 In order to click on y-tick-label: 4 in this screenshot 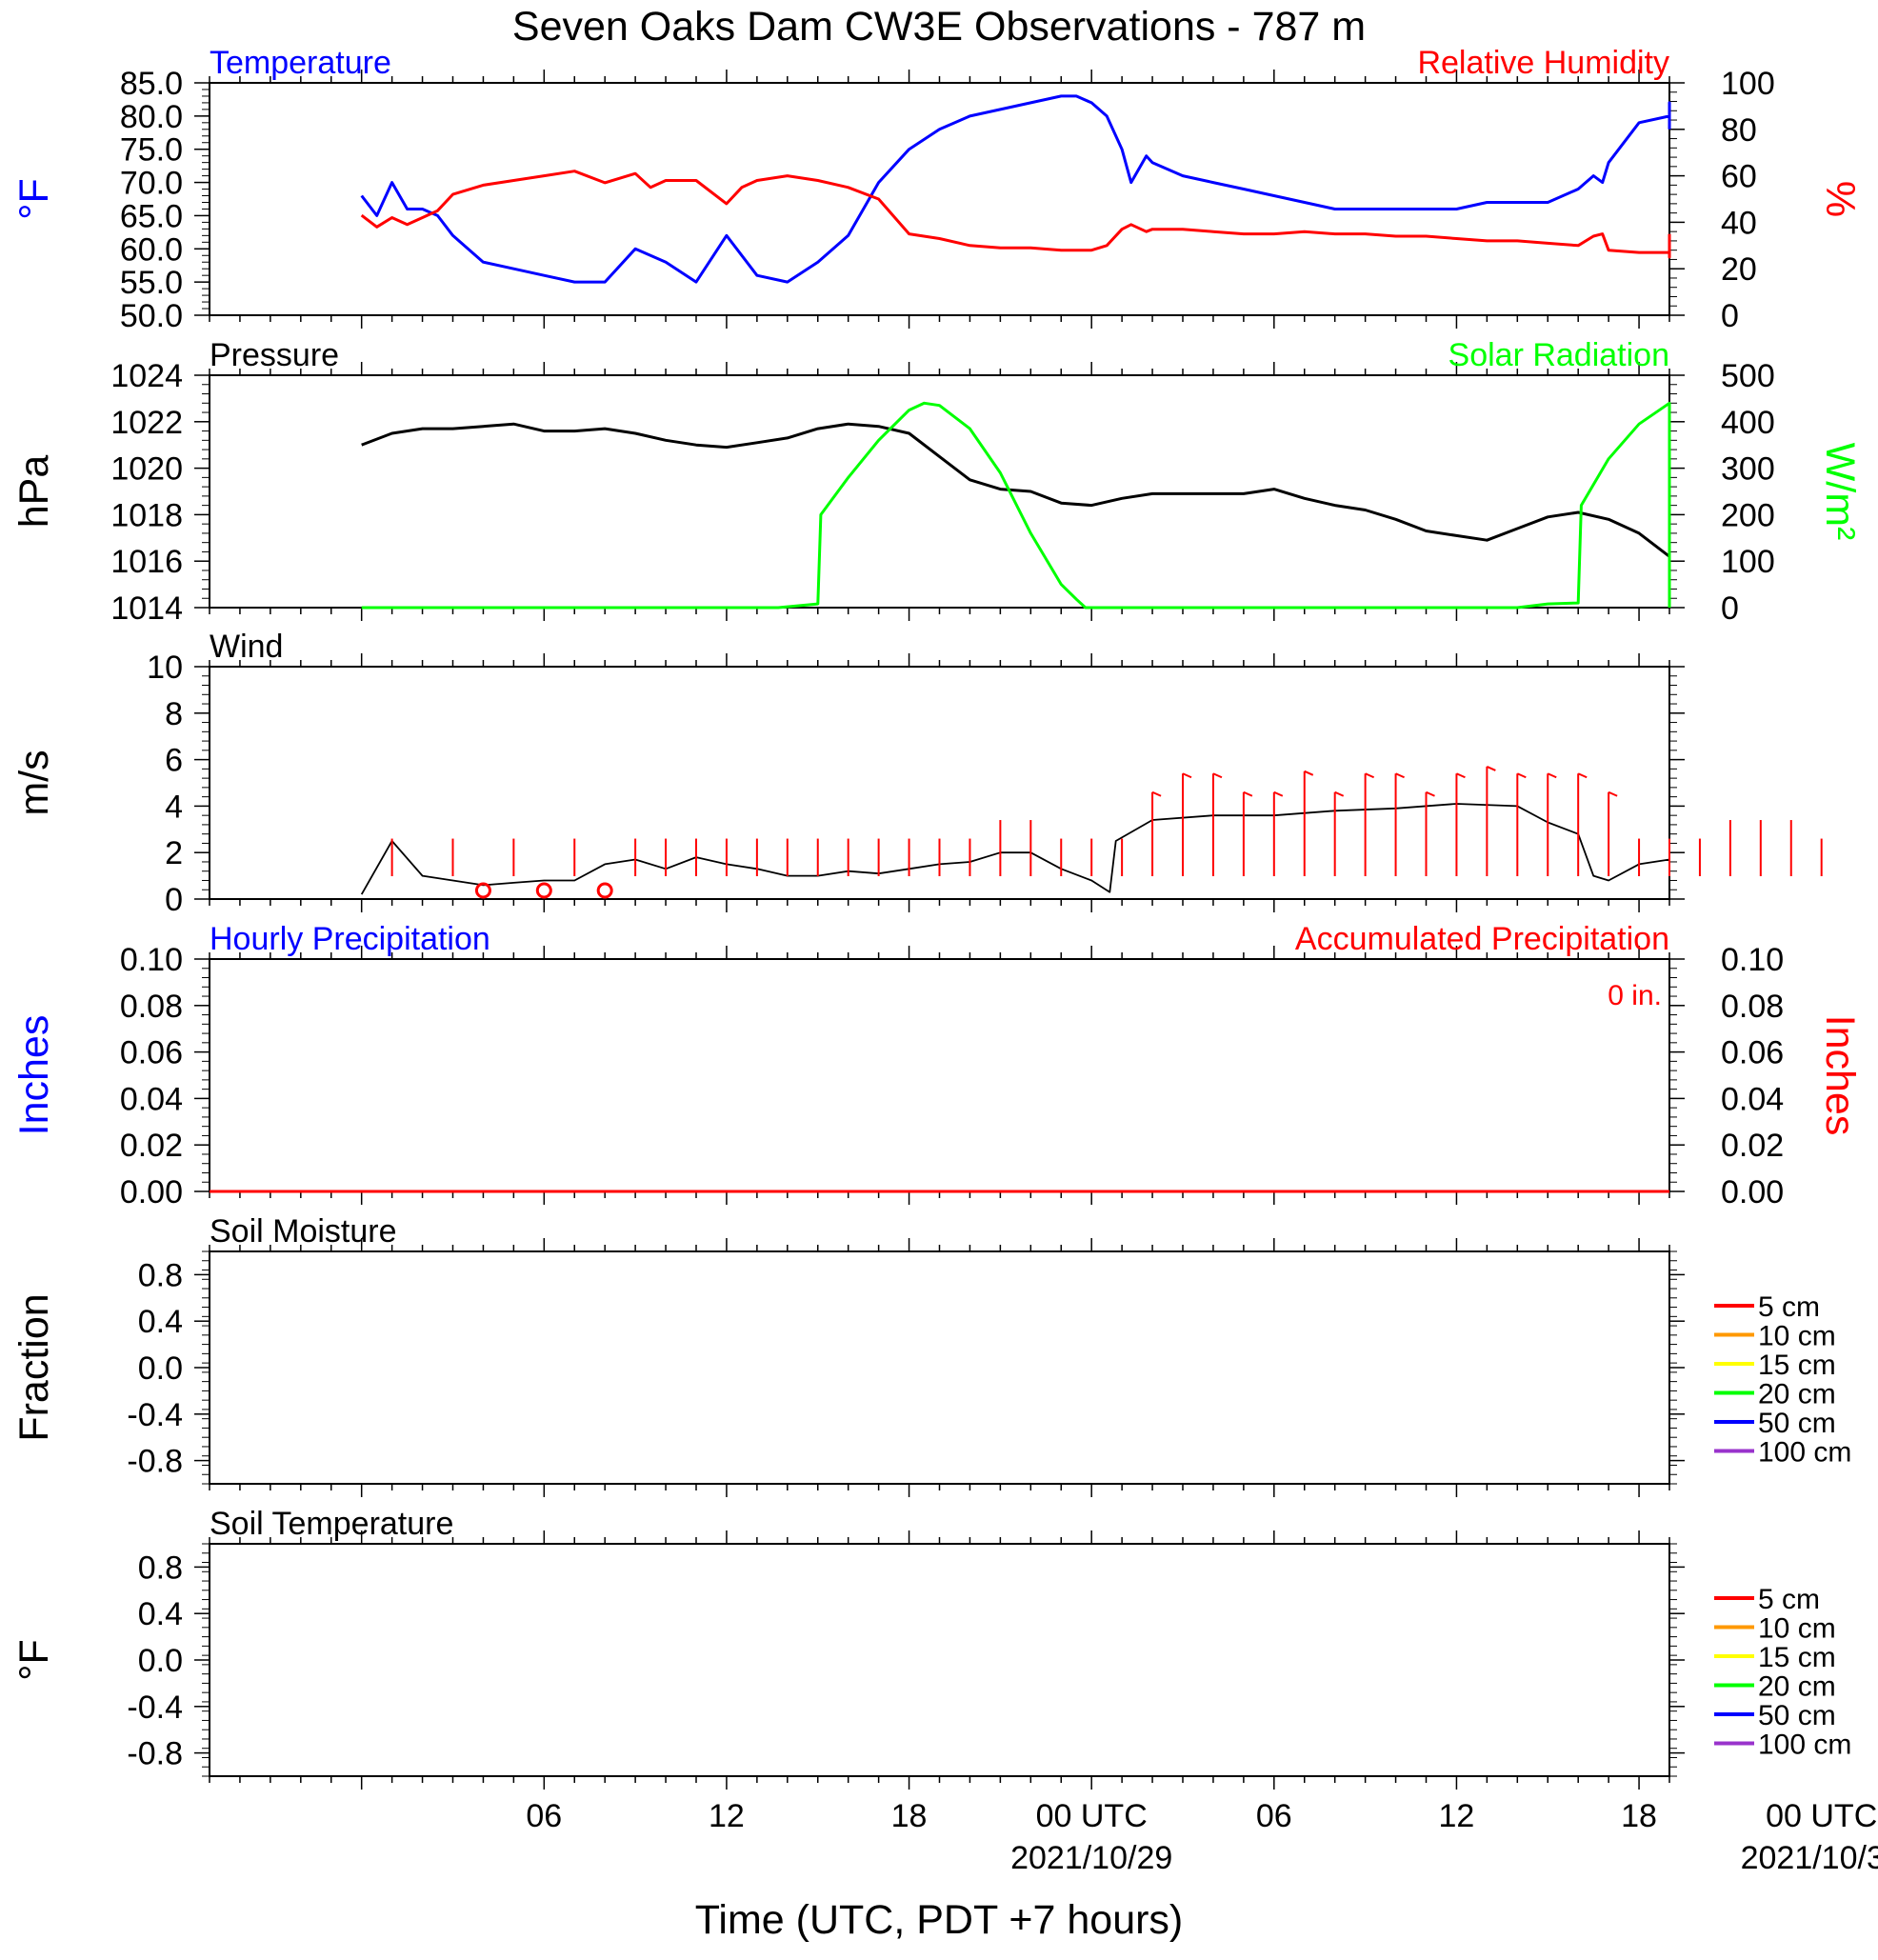, I will do `click(174, 807)`.